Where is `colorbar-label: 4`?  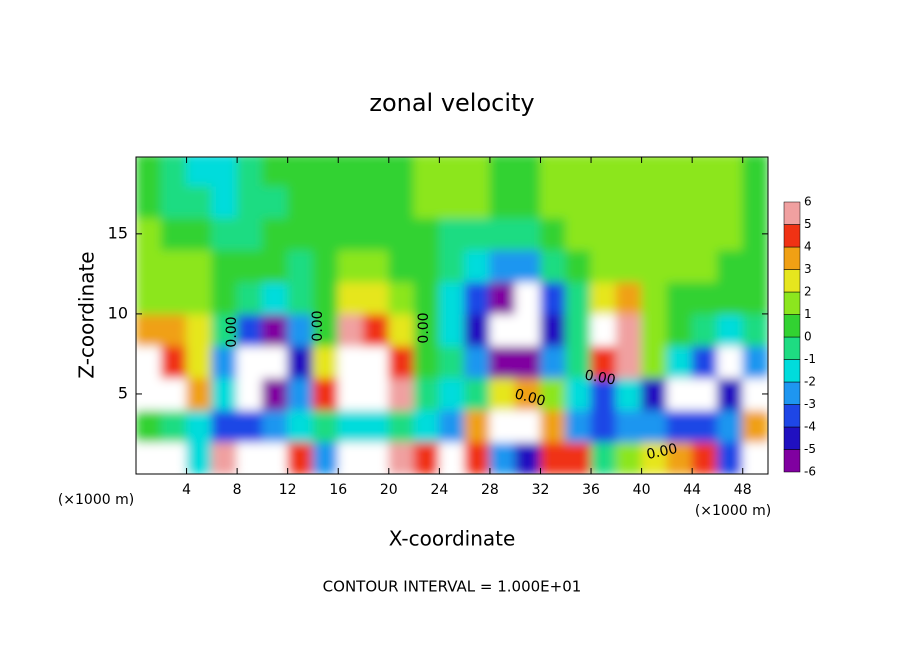 colorbar-label: 4 is located at coordinates (808, 247).